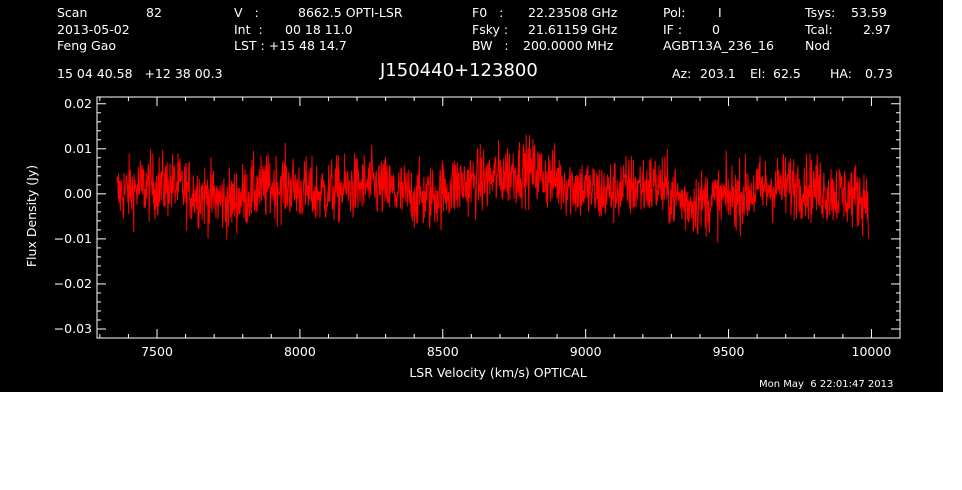 This screenshot has height=490, width=962. I want to click on int-label: Int :, so click(248, 29).